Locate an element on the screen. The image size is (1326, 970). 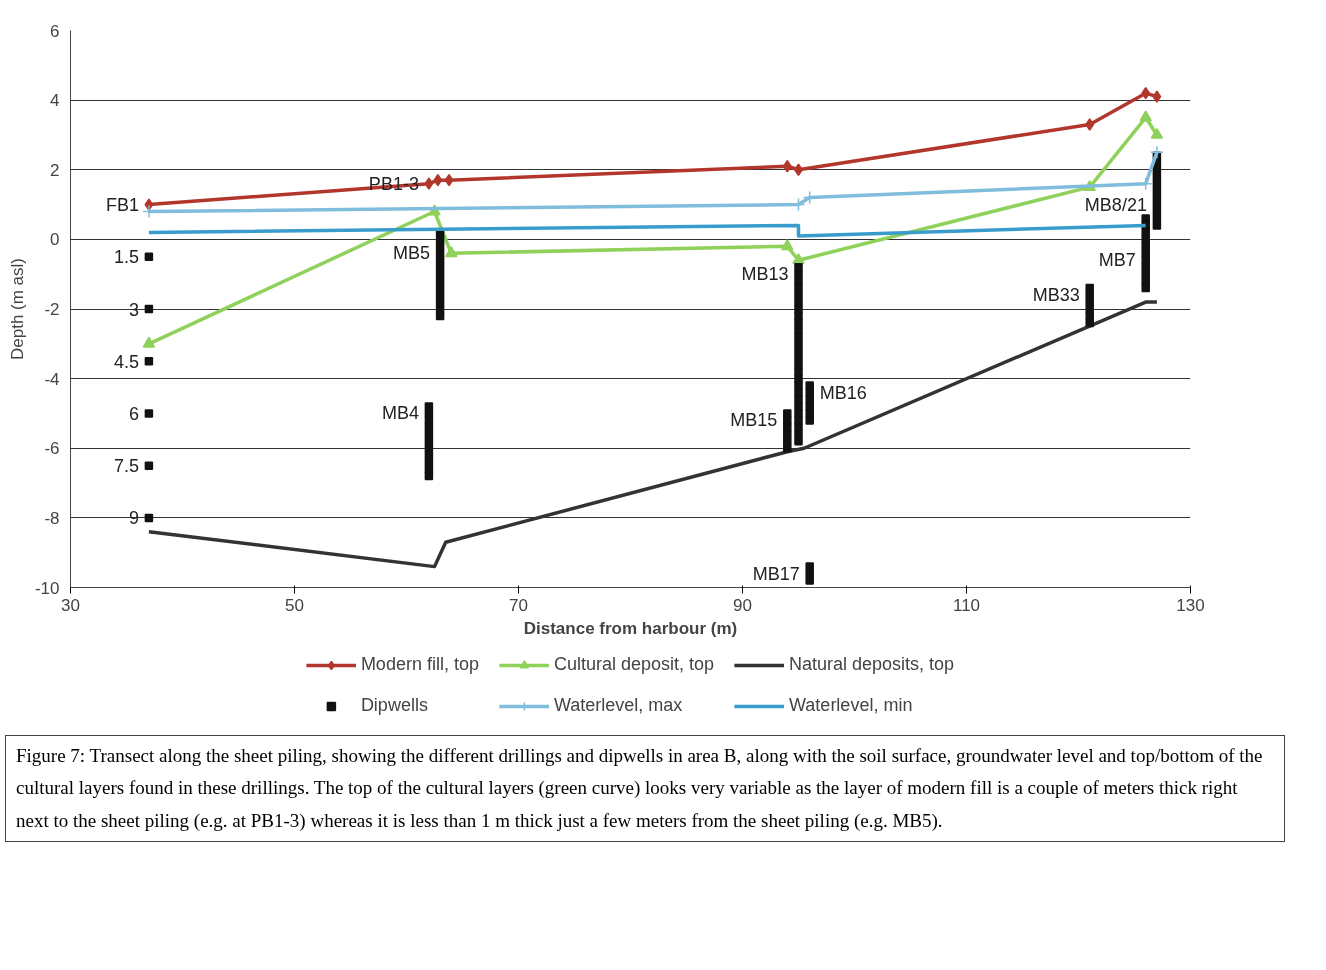
annotation: MB15 is located at coordinates (754, 420).